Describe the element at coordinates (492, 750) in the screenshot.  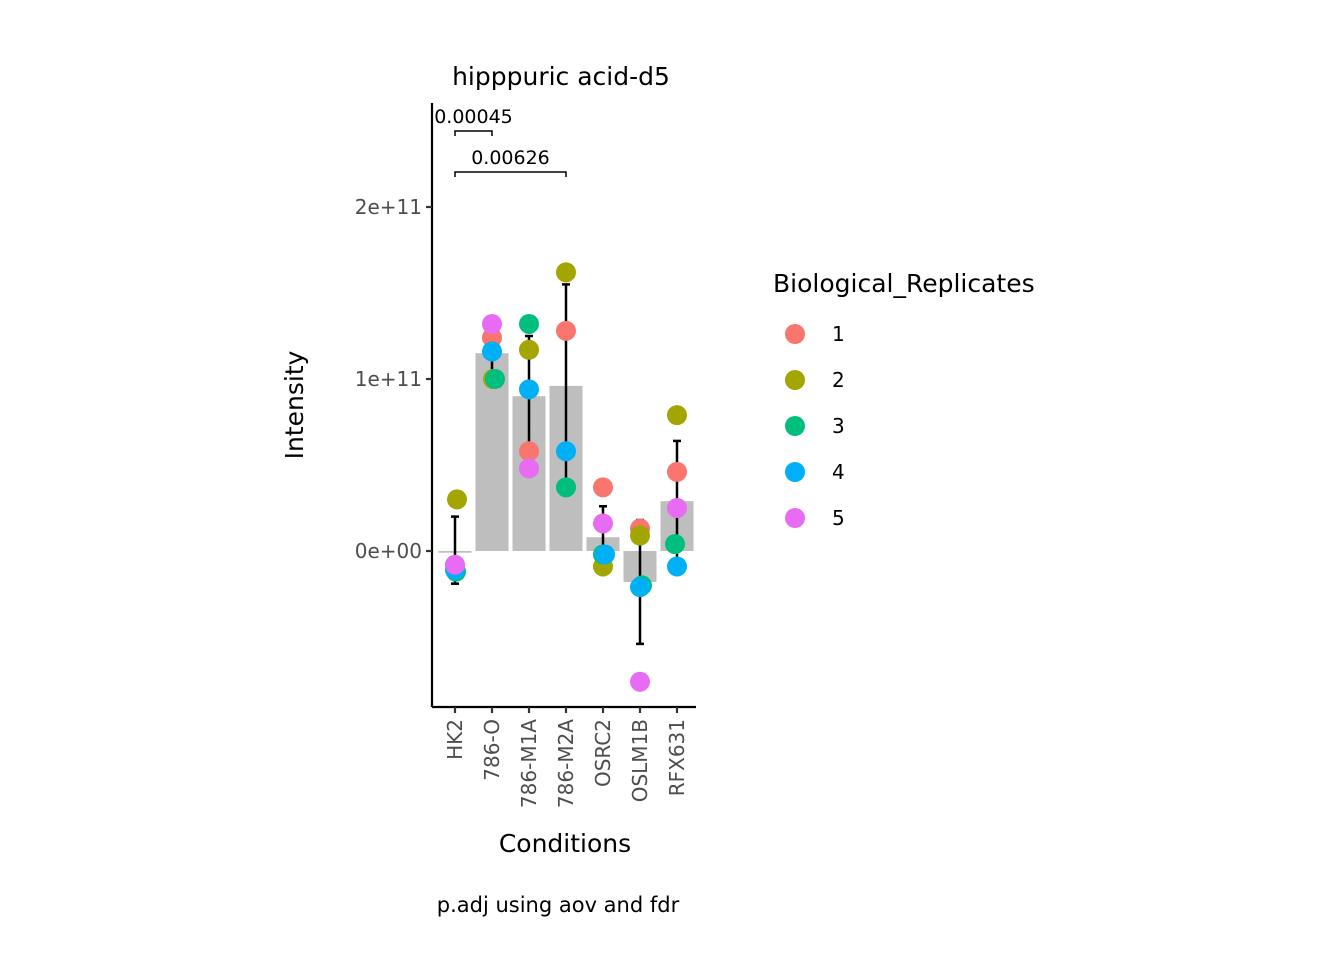
I see `x-tick-label: 786-O` at that location.